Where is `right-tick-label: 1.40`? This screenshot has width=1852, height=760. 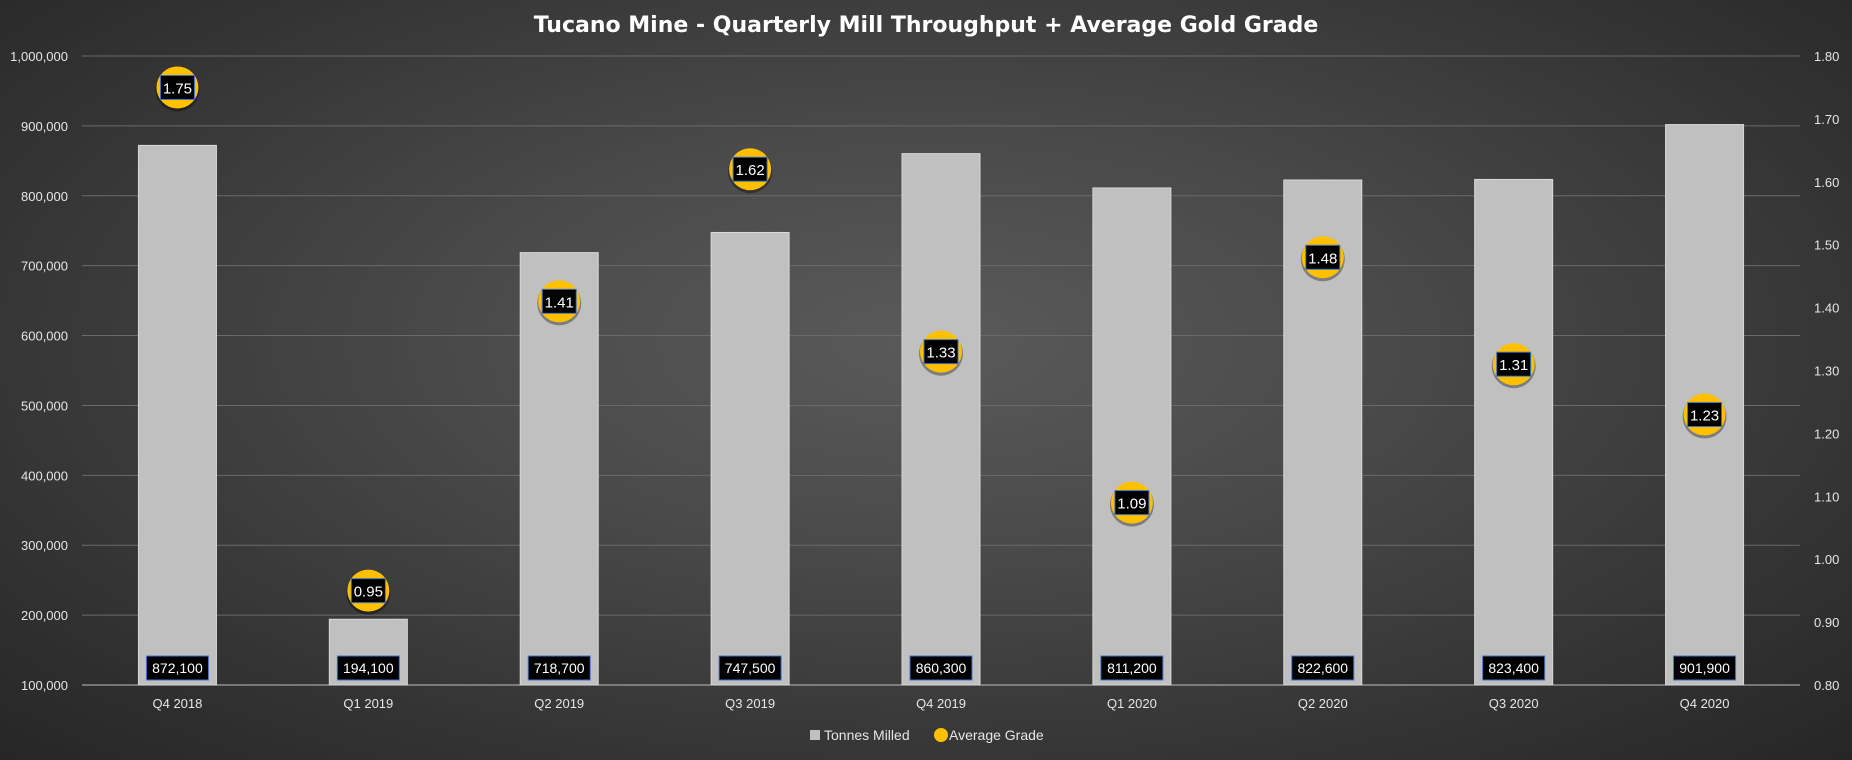 right-tick-label: 1.40 is located at coordinates (1826, 308).